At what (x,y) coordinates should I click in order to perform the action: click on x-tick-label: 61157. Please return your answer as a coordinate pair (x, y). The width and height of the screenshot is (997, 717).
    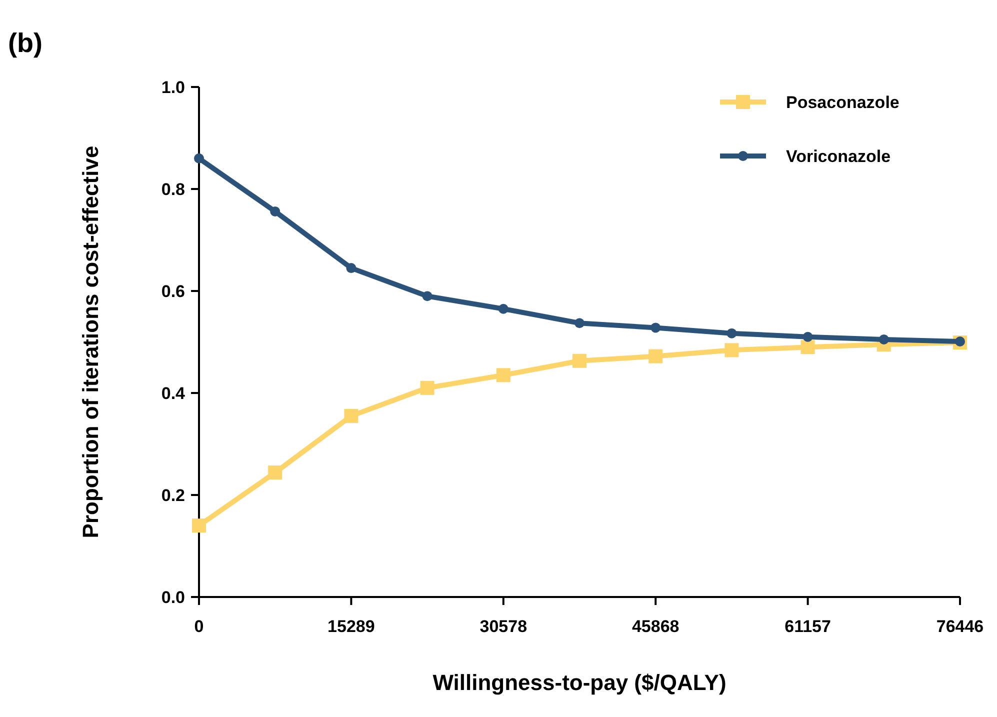
    Looking at the image, I should click on (807, 626).